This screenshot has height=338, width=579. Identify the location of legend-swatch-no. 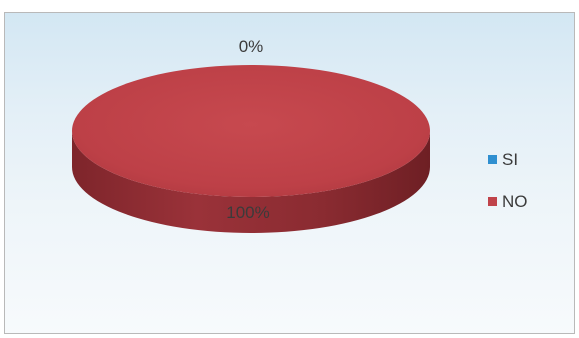
(492, 201).